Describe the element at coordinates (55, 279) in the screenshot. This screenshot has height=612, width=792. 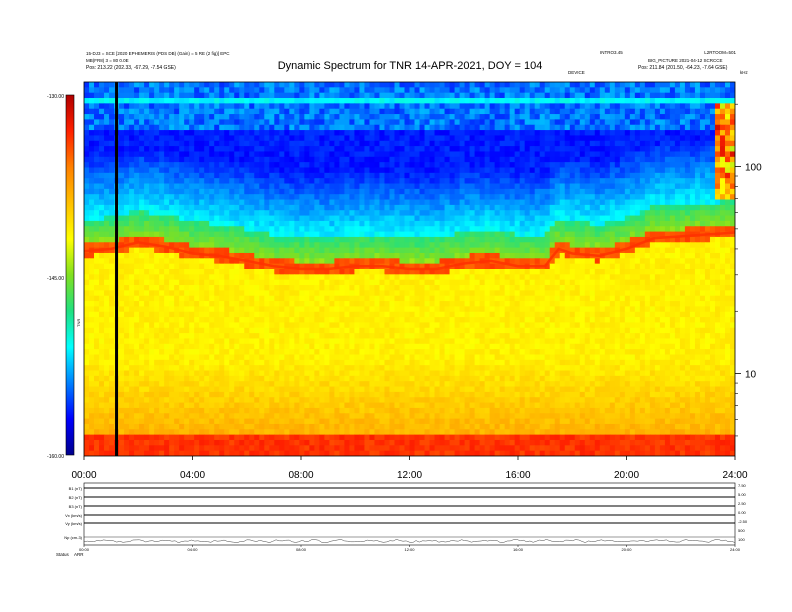
I see `colorbar-tick-mid: -145.00` at that location.